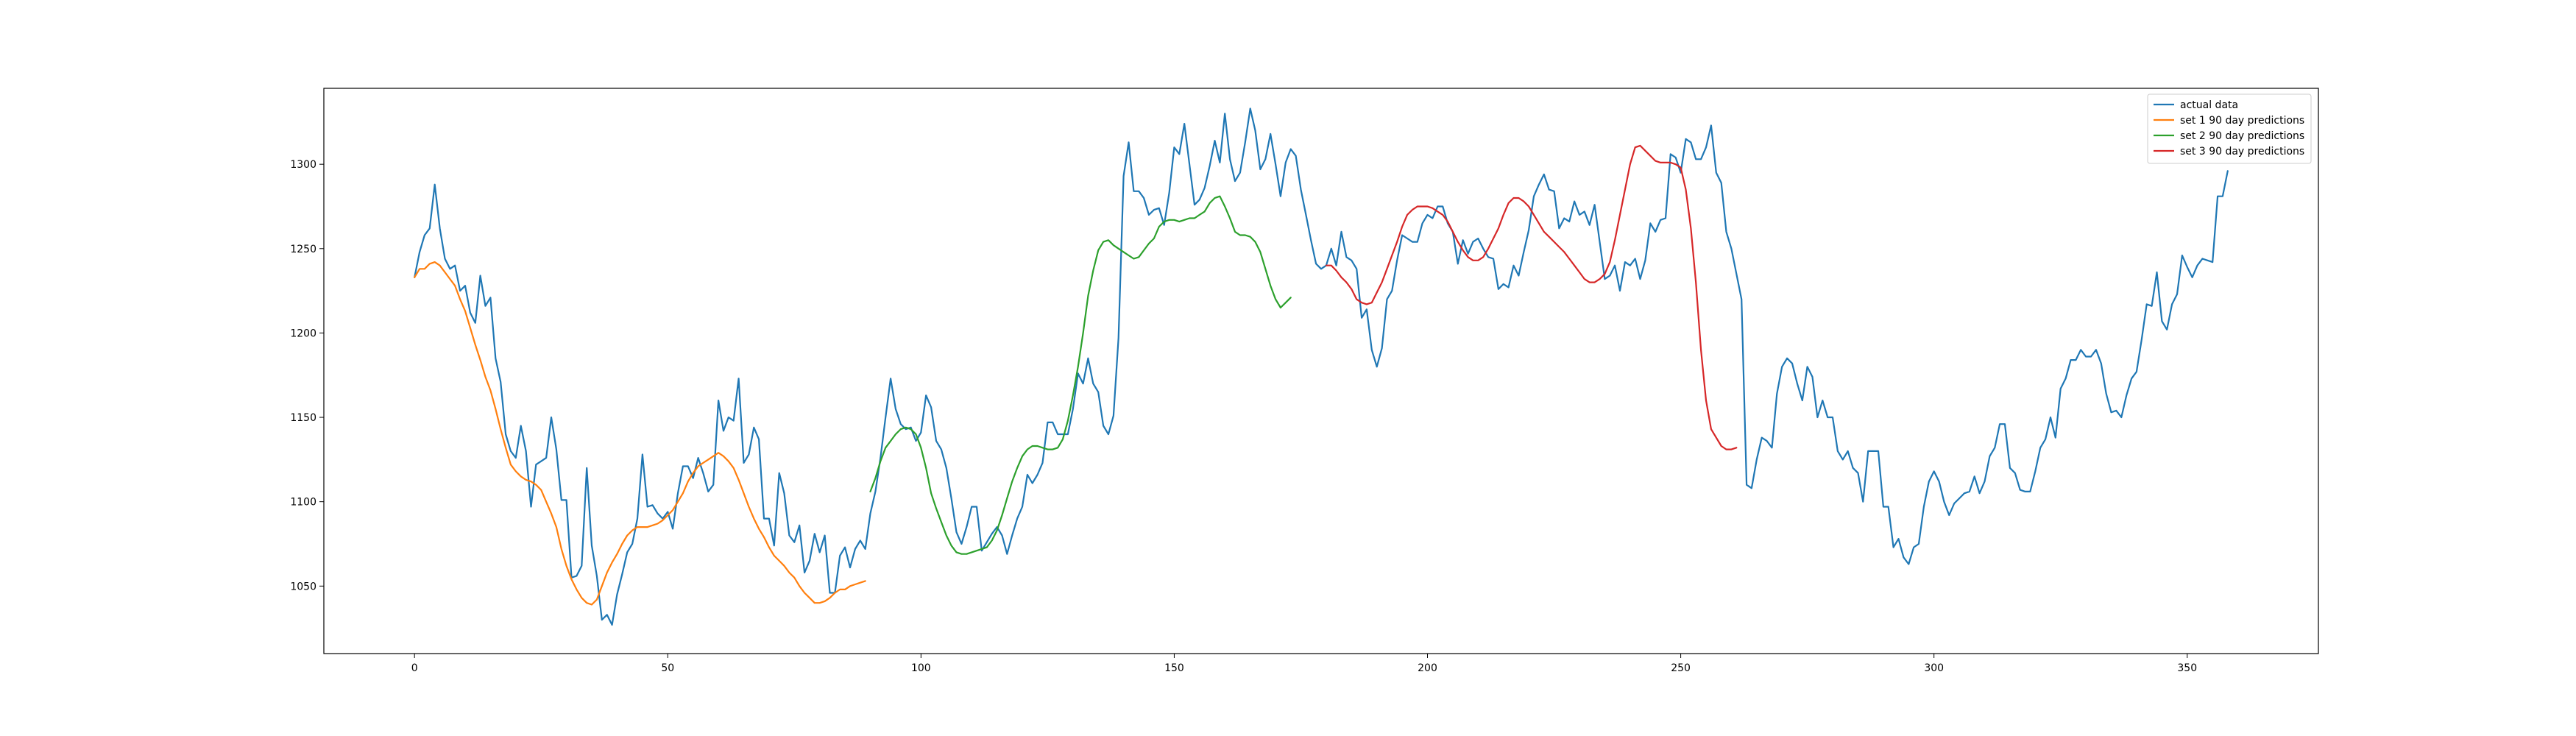 The width and height of the screenshot is (2576, 736). Describe the element at coordinates (1427, 668) in the screenshot. I see `x-tick-label: 200` at that location.